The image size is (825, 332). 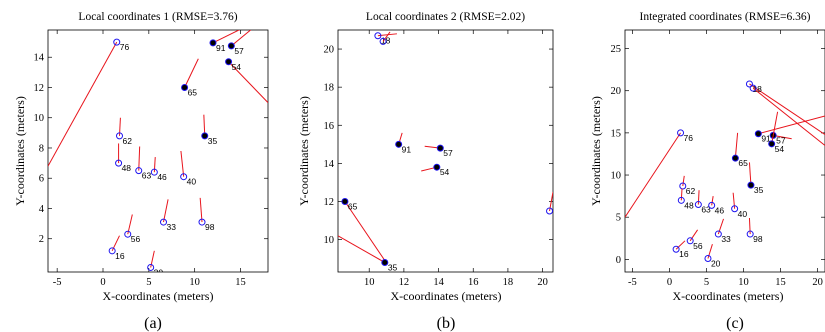 What do you see at coordinates (162, 177) in the screenshot?
I see `node-label-46: 46` at bounding box center [162, 177].